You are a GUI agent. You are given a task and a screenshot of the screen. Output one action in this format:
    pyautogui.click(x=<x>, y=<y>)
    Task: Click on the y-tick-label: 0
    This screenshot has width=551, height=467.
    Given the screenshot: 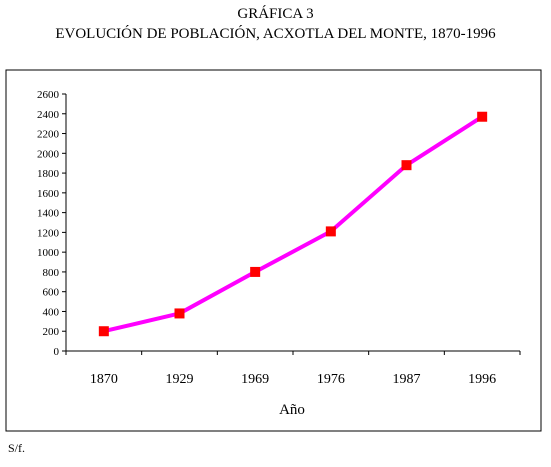 What is the action you would take?
    pyautogui.click(x=57, y=352)
    